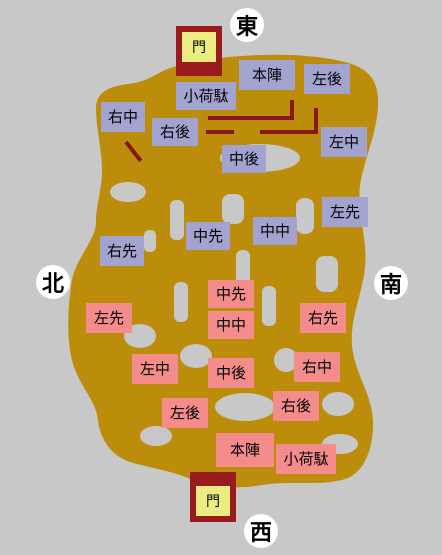 Image resolution: width=442 pixels, height=555 pixels. Describe the element at coordinates (261, 531) in the screenshot. I see `compass-west: 西` at that location.